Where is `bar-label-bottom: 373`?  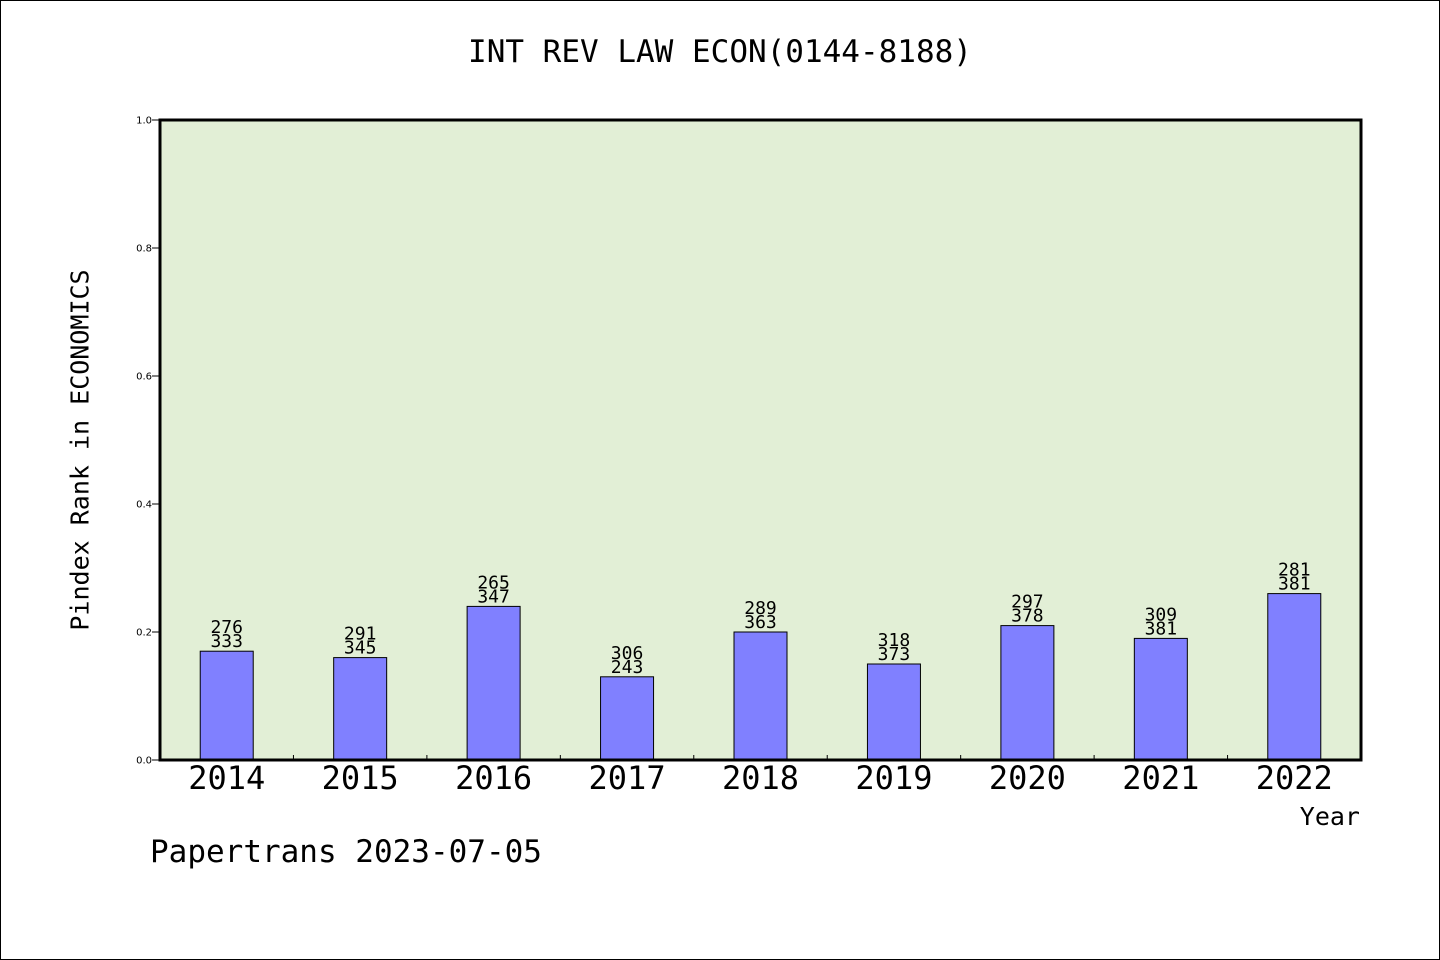
bar-label-bottom: 373 is located at coordinates (894, 654).